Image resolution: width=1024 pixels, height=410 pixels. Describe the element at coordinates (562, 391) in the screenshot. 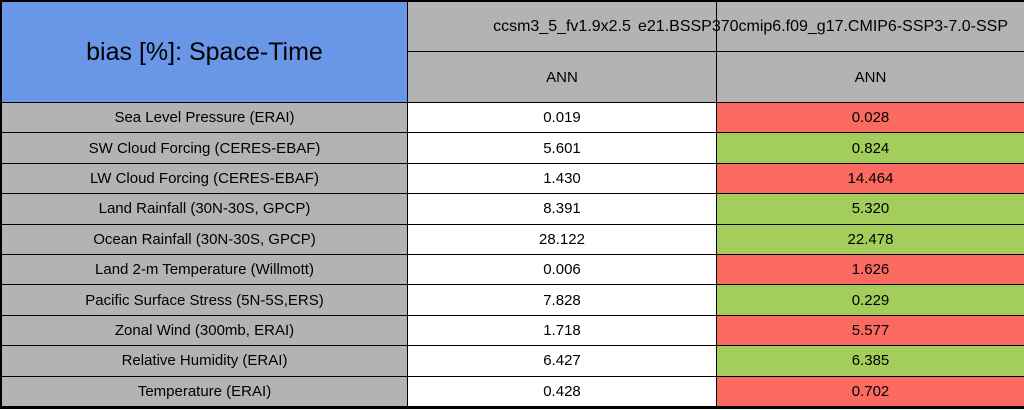

I see `value-cell-model-1: 0.428` at that location.